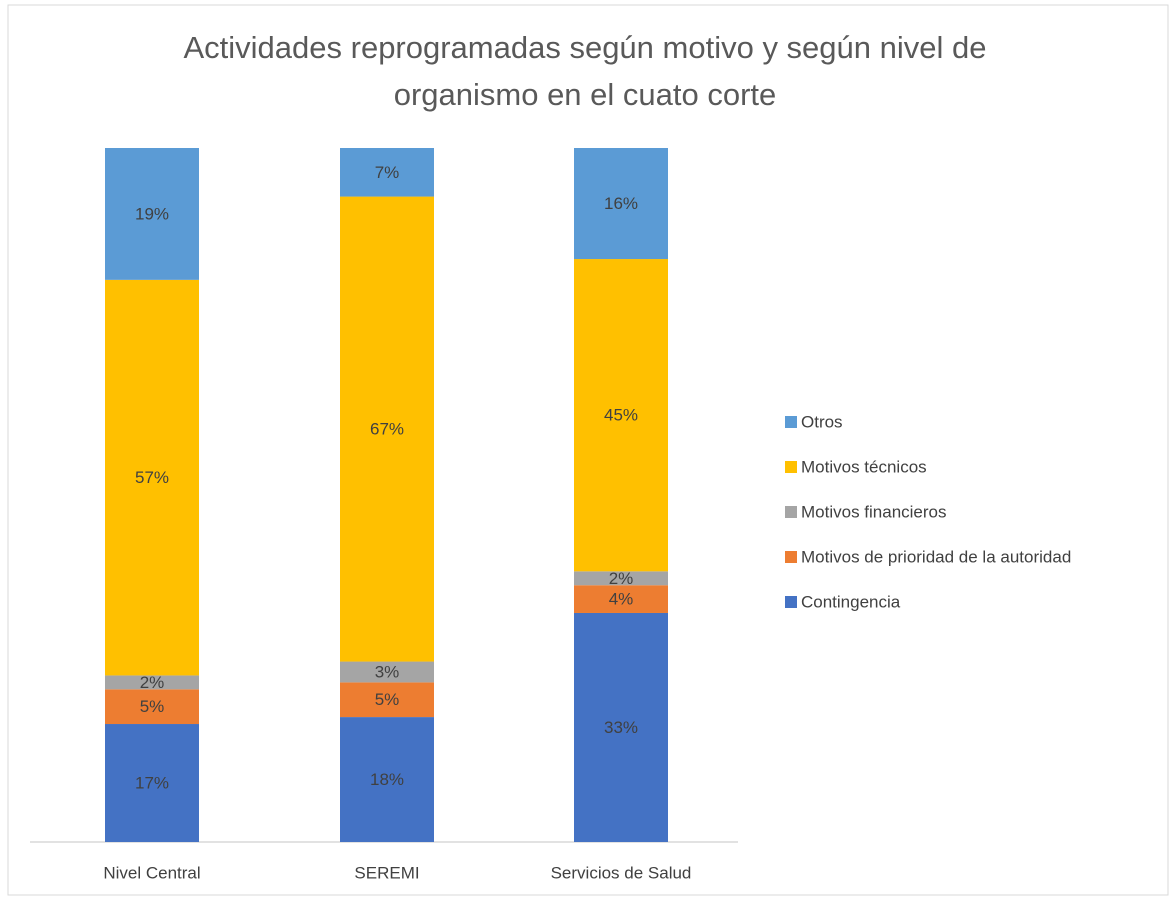  Describe the element at coordinates (151, 872) in the screenshot. I see `x-tick-label: Nivel Central` at that location.